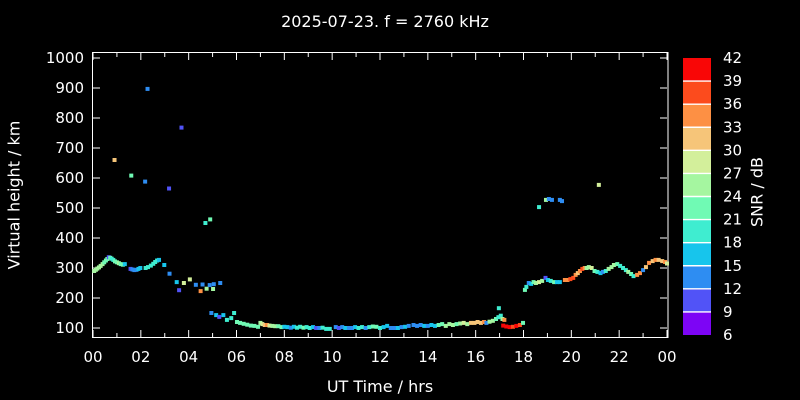  Describe the element at coordinates (732, 127) in the screenshot. I see `colorbar-tick-label: 33` at that location.